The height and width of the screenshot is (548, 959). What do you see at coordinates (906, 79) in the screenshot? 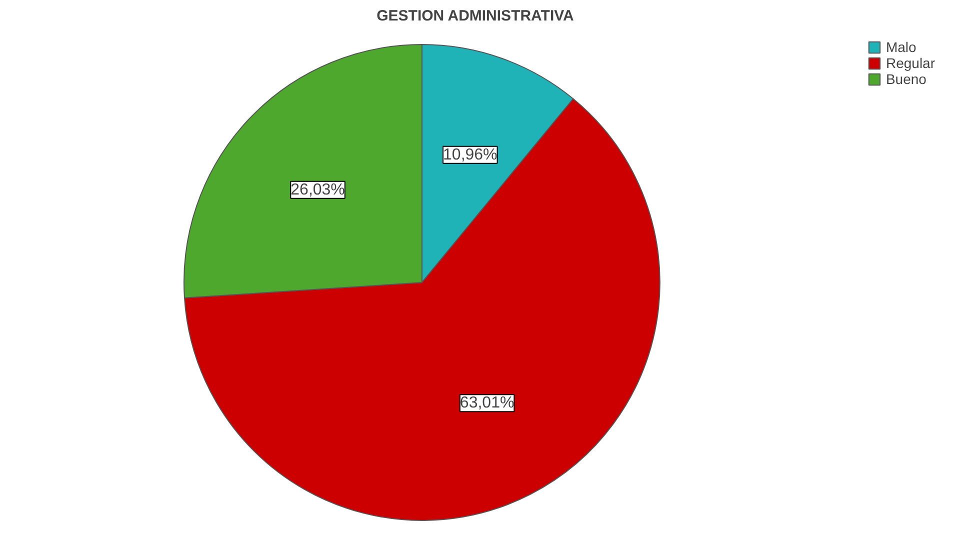
I see `legend-label: Bueno` at bounding box center [906, 79].